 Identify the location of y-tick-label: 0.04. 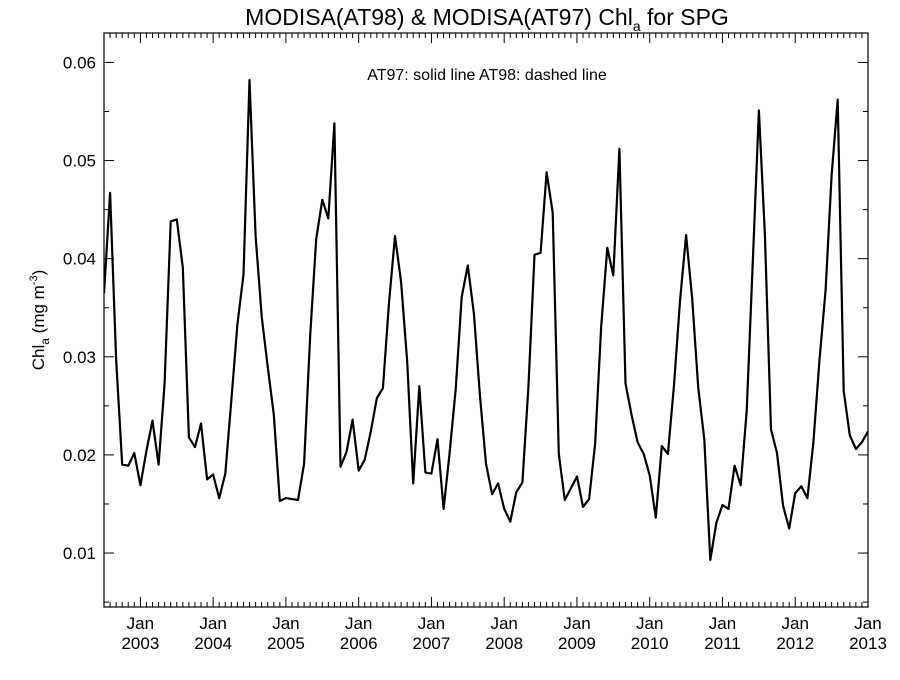
(79, 259).